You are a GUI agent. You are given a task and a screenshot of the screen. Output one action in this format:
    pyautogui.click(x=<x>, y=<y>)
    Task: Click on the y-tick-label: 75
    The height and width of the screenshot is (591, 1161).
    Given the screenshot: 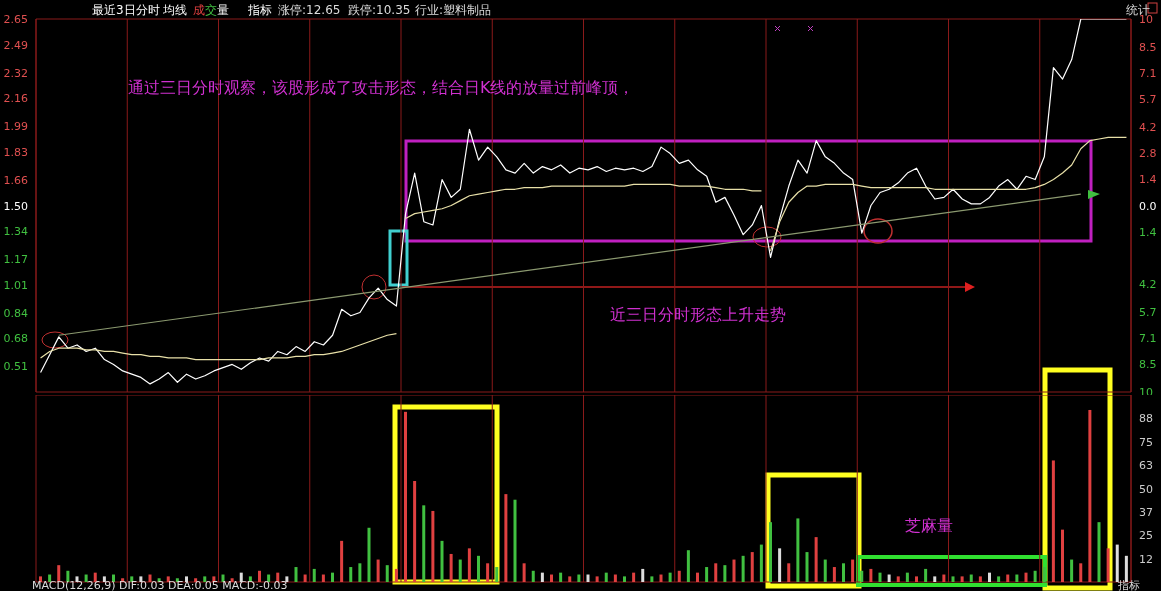 What is the action you would take?
    pyautogui.click(x=1146, y=442)
    